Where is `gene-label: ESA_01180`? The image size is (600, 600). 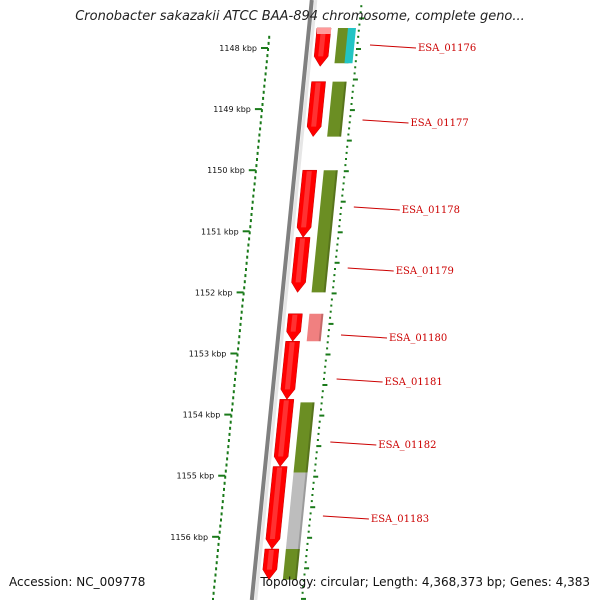
gene-label: ESA_01180 is located at coordinates (393, 338).